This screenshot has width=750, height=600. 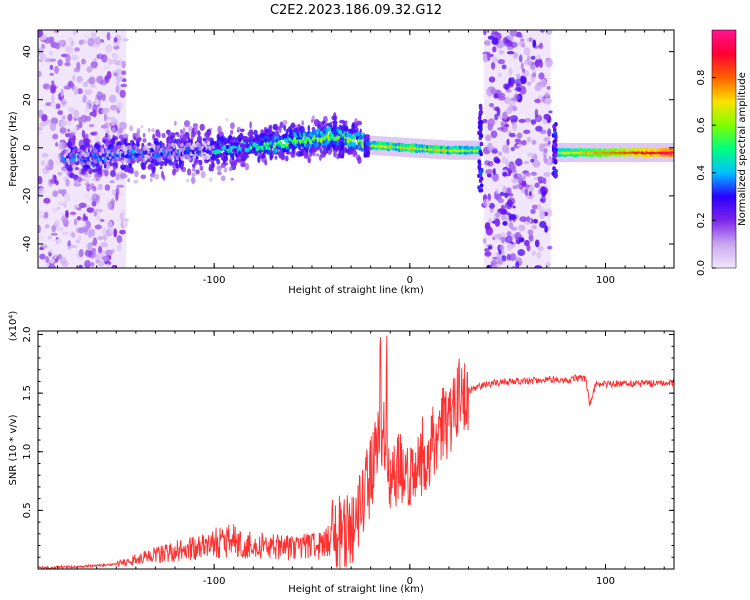 I want to click on y-tick-label: 1.5, so click(x=27, y=393).